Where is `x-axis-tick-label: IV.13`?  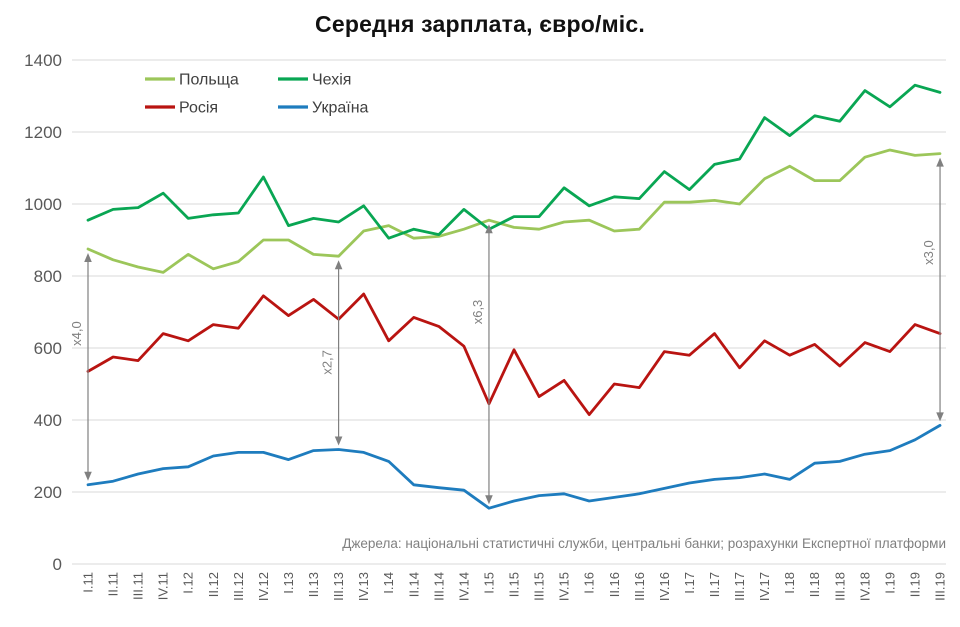
x-axis-tick-label: IV.13 is located at coordinates (363, 586).